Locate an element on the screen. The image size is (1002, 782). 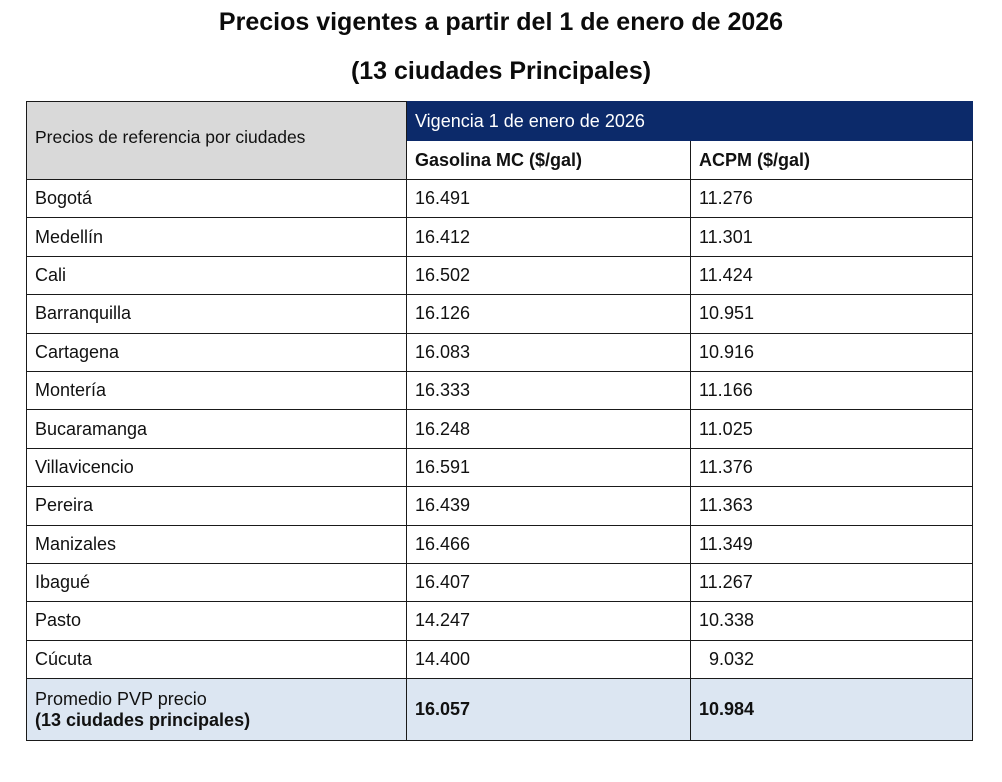
acpm-cell: 11.349 is located at coordinates (831, 544).